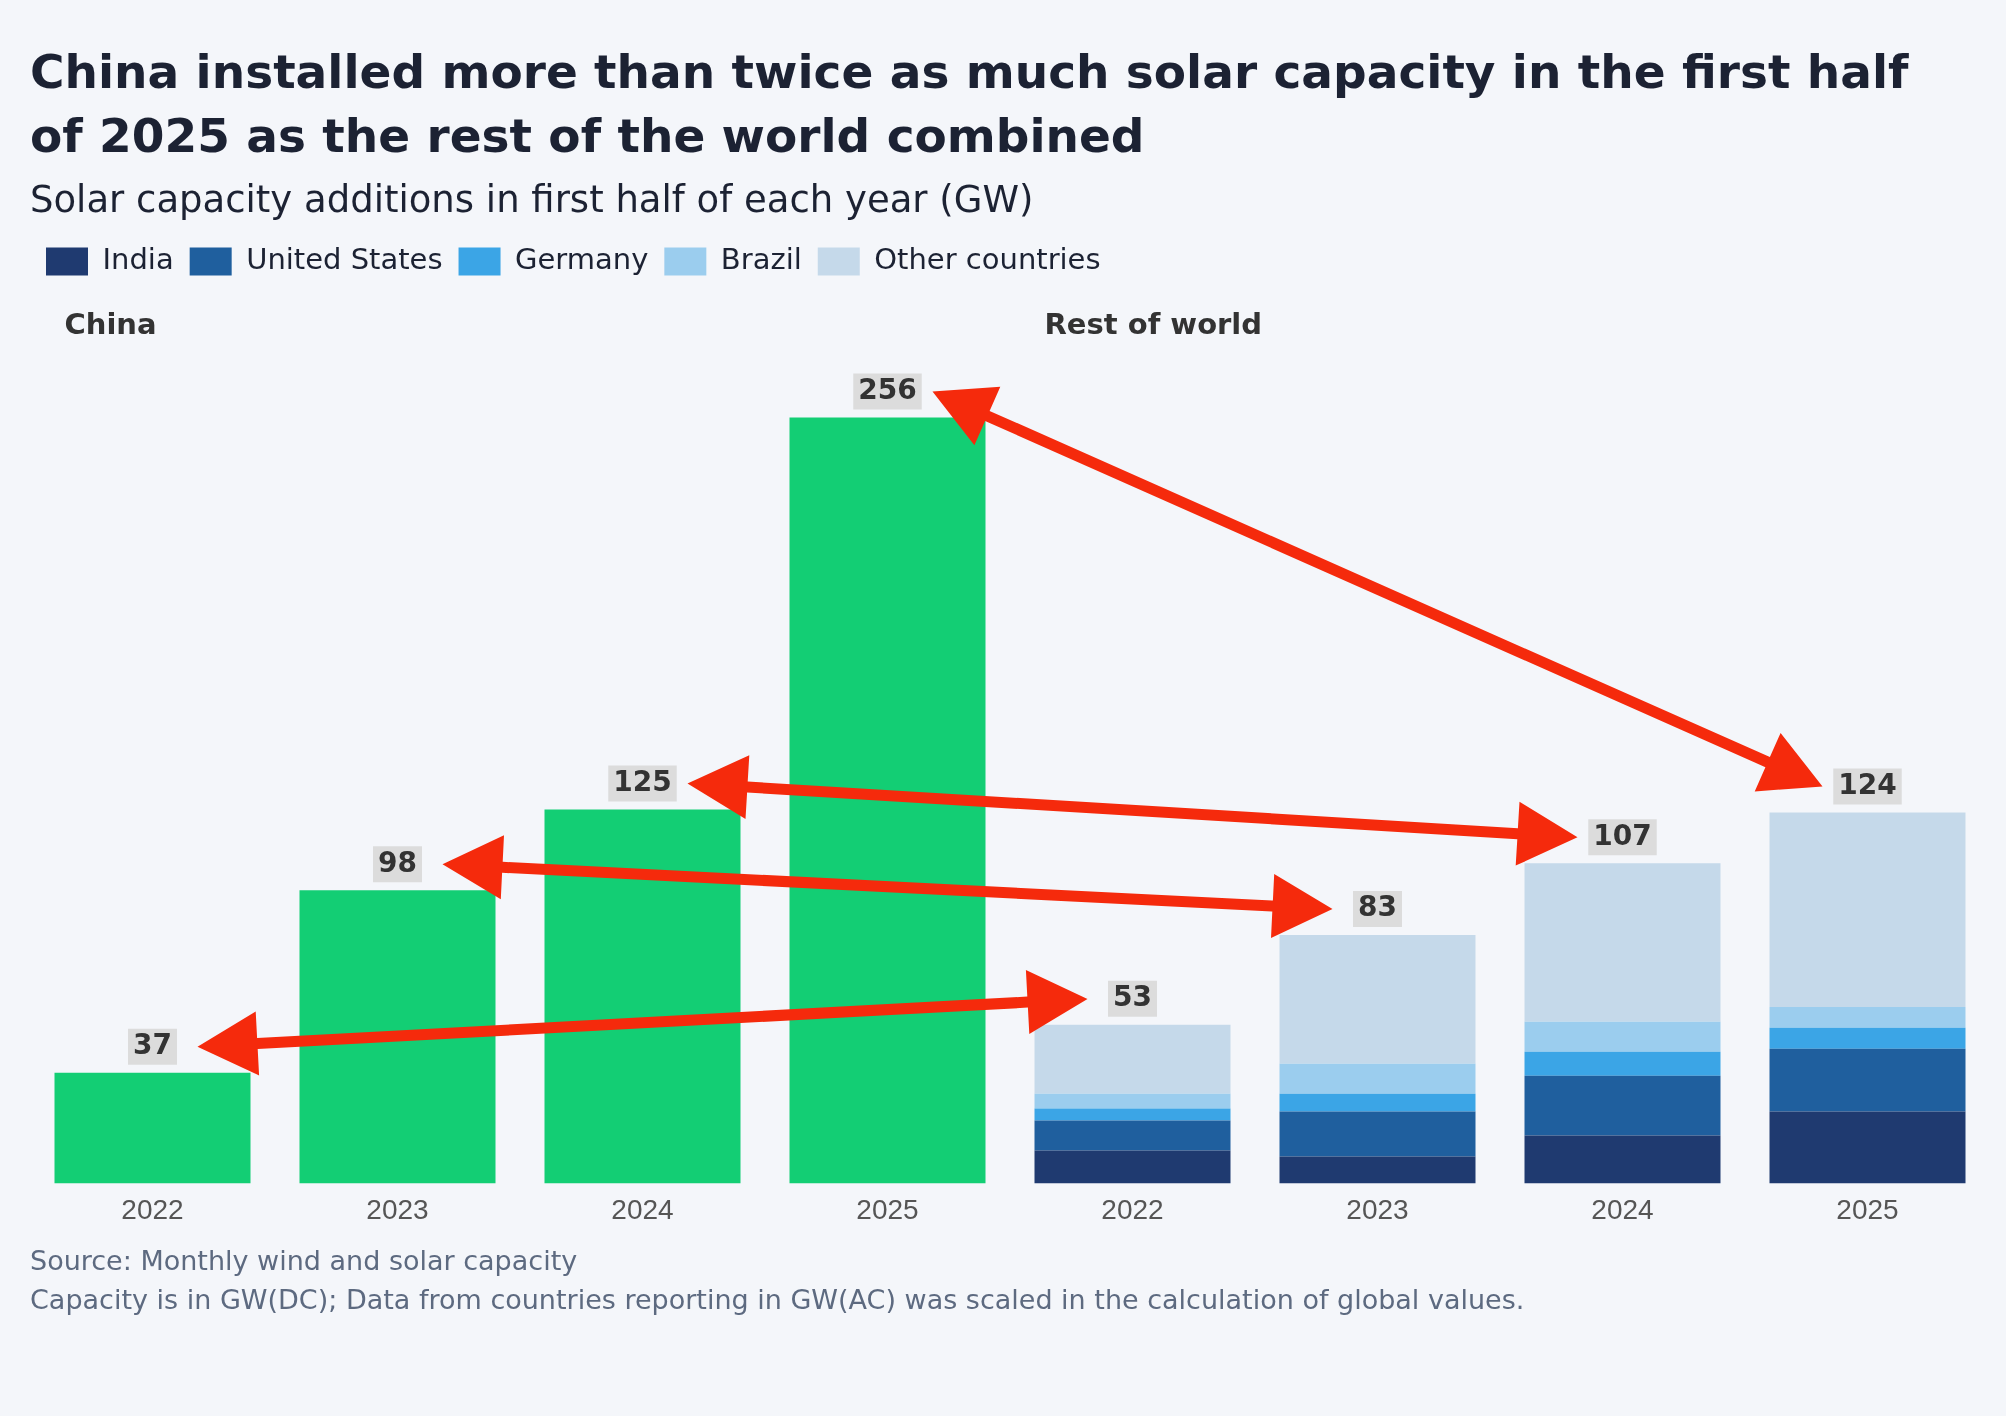 The width and height of the screenshot is (2006, 1416). What do you see at coordinates (138, 259) in the screenshot?
I see `legend-label: India` at bounding box center [138, 259].